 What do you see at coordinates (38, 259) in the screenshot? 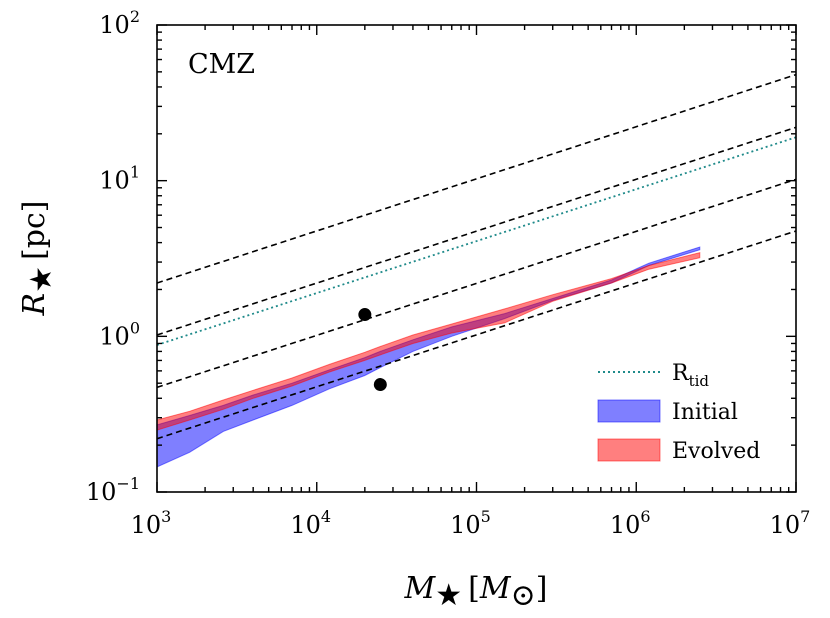
I see `y-axis-label: R★[pc]` at bounding box center [38, 259].